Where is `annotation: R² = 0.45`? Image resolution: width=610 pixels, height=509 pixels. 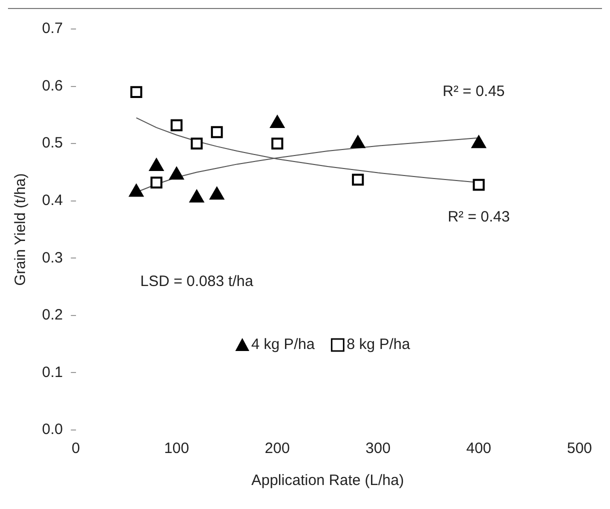 annotation: R² = 0.45 is located at coordinates (473, 91).